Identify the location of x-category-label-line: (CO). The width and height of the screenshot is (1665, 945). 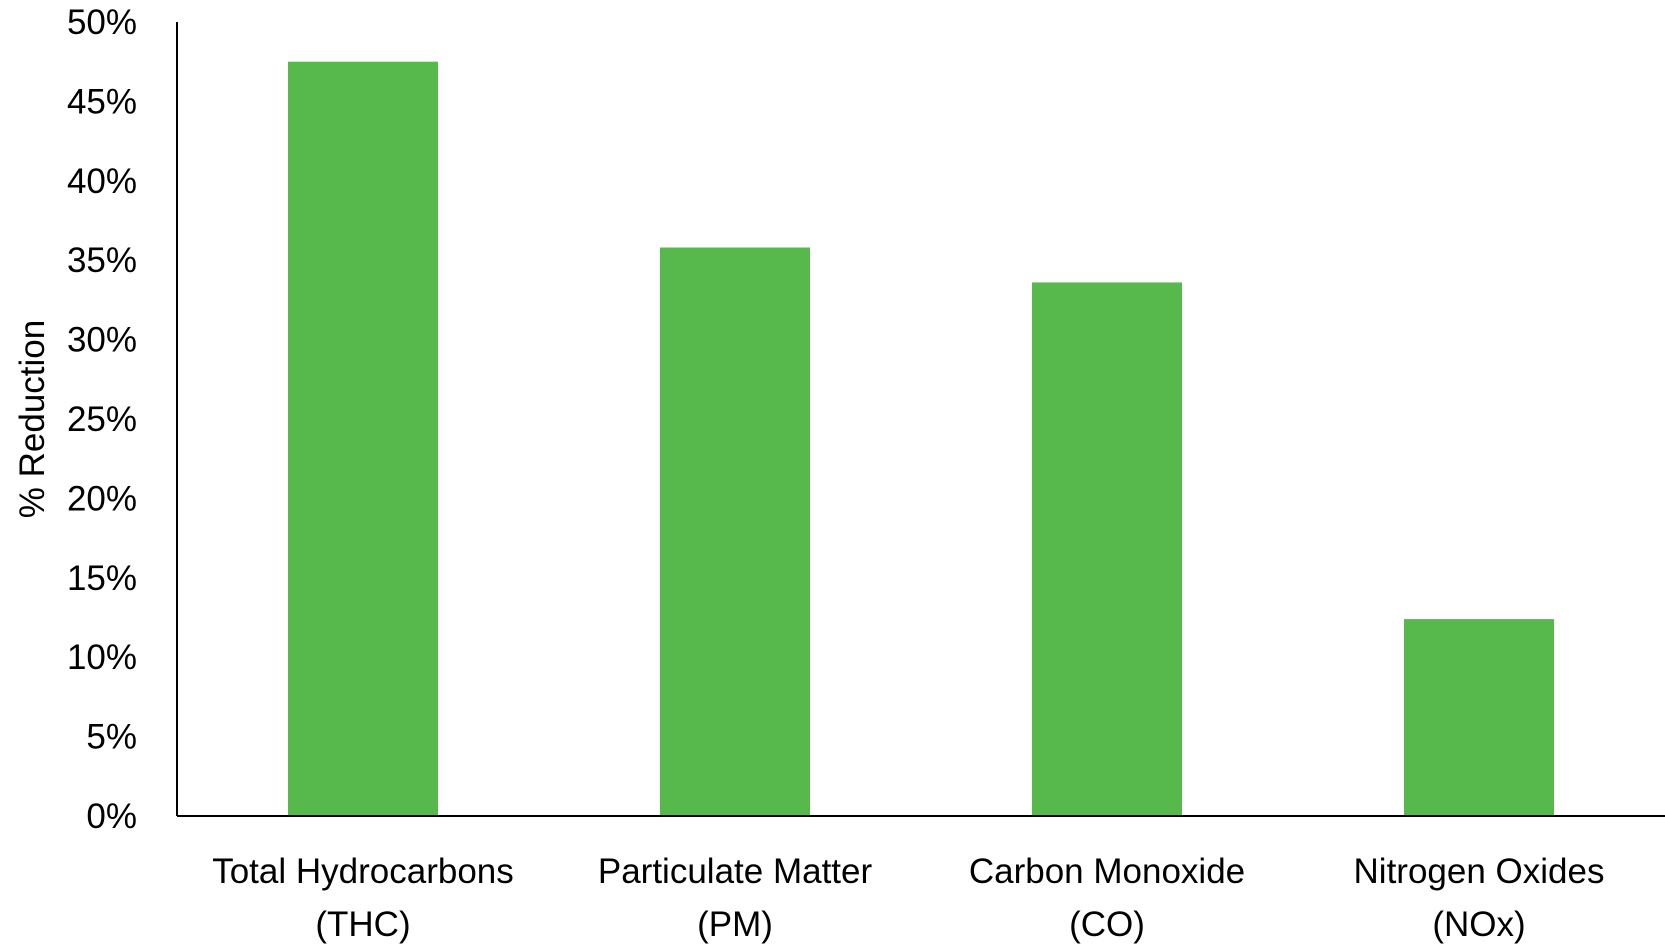
(1107, 924).